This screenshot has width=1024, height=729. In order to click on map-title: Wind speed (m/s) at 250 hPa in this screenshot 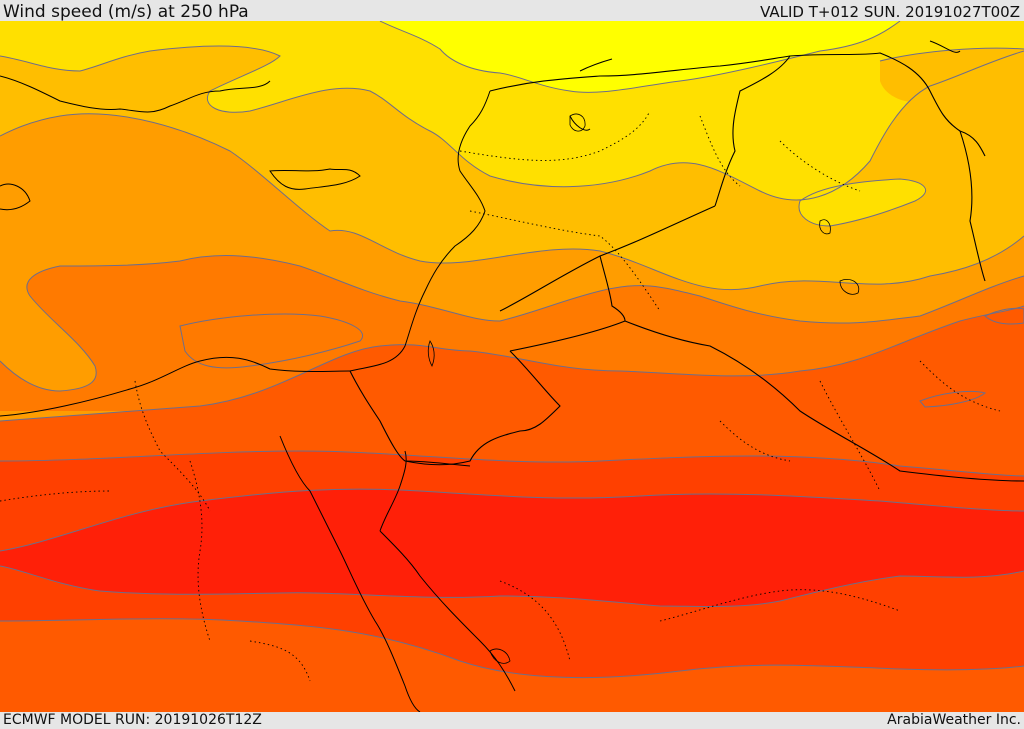, I will do `click(126, 12)`.